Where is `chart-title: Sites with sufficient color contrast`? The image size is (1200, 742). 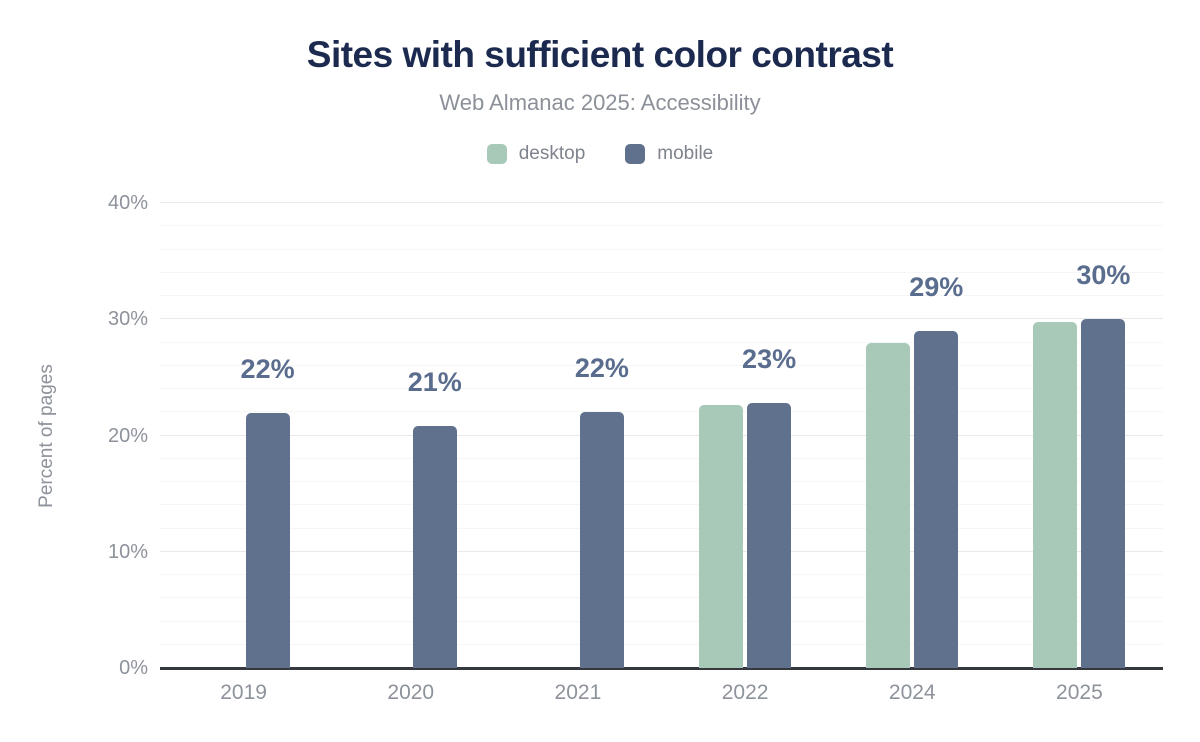
chart-title: Sites with sufficient color contrast is located at coordinates (600, 54).